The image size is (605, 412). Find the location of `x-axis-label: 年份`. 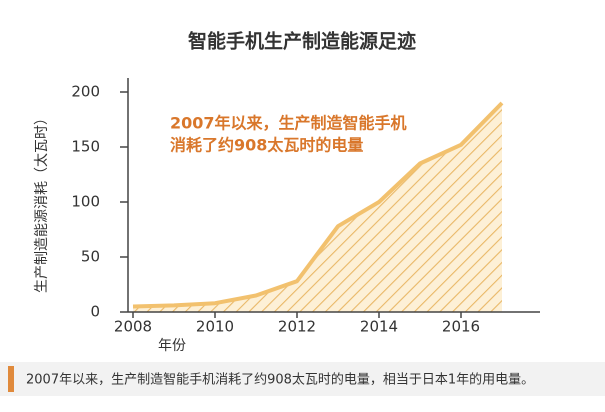

x-axis-label: 年份 is located at coordinates (172, 346).